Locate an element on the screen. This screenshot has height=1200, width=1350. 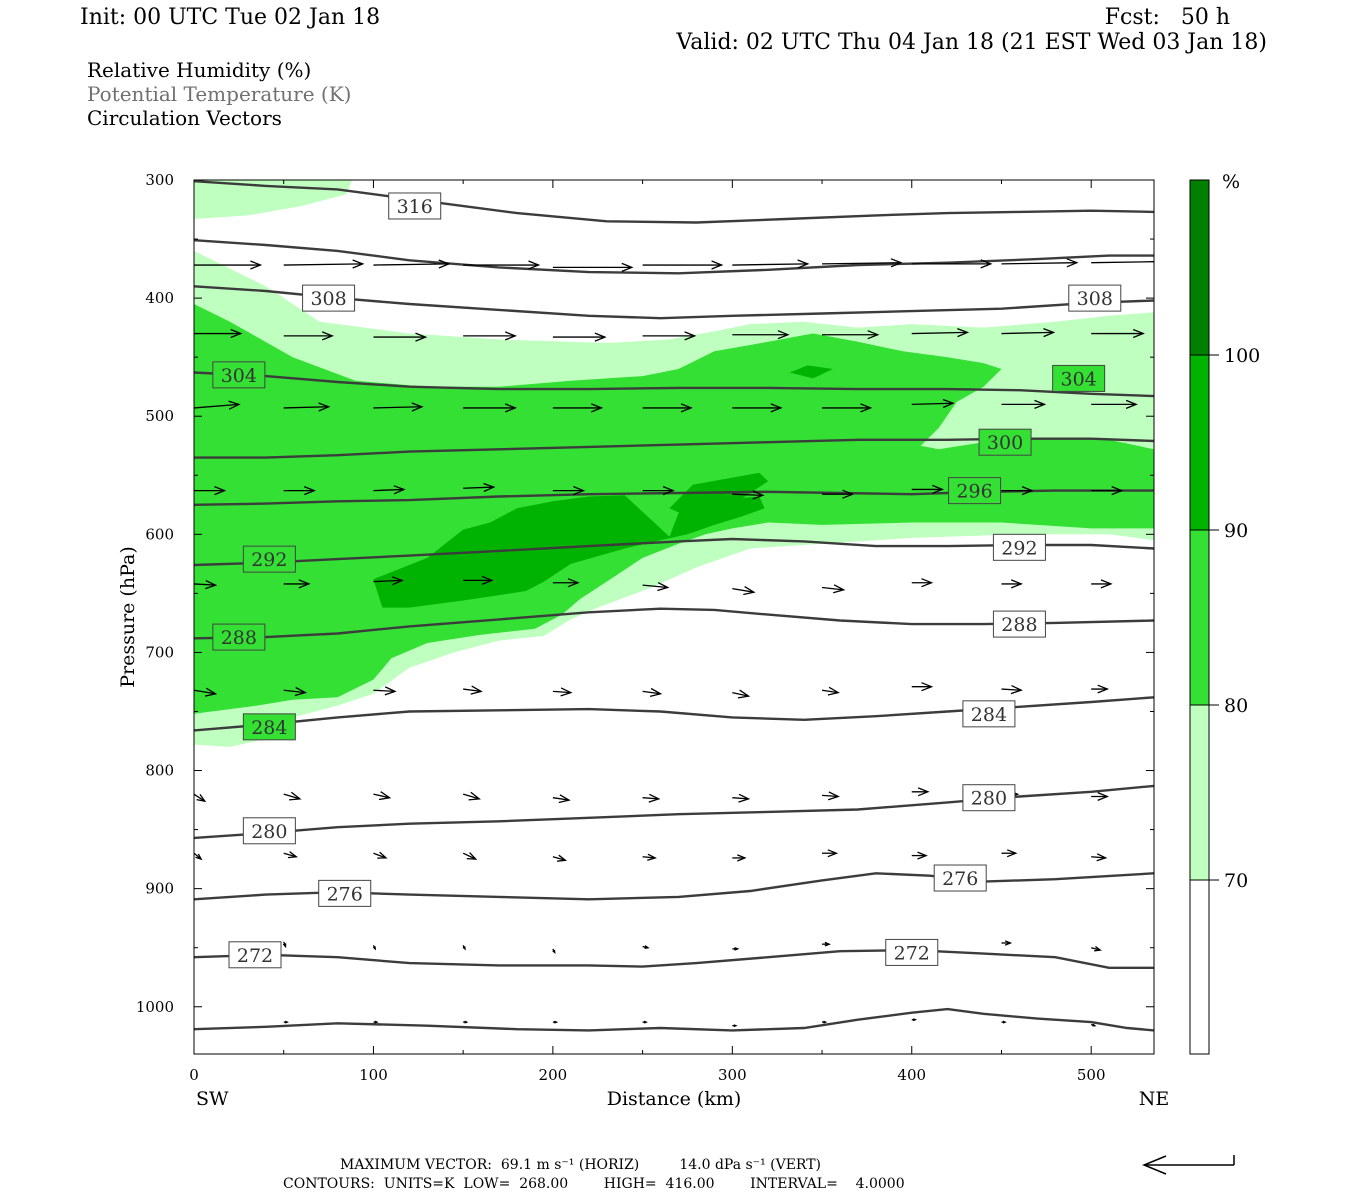
y-tick-label: 300 is located at coordinates (159, 180).